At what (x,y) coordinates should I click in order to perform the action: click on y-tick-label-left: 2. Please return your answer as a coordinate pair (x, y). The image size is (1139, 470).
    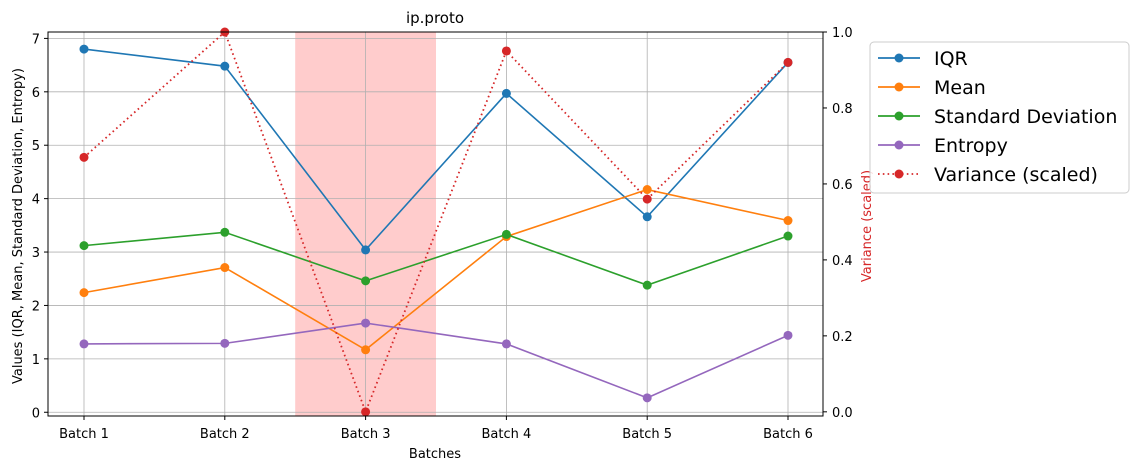
    Looking at the image, I should click on (36, 306).